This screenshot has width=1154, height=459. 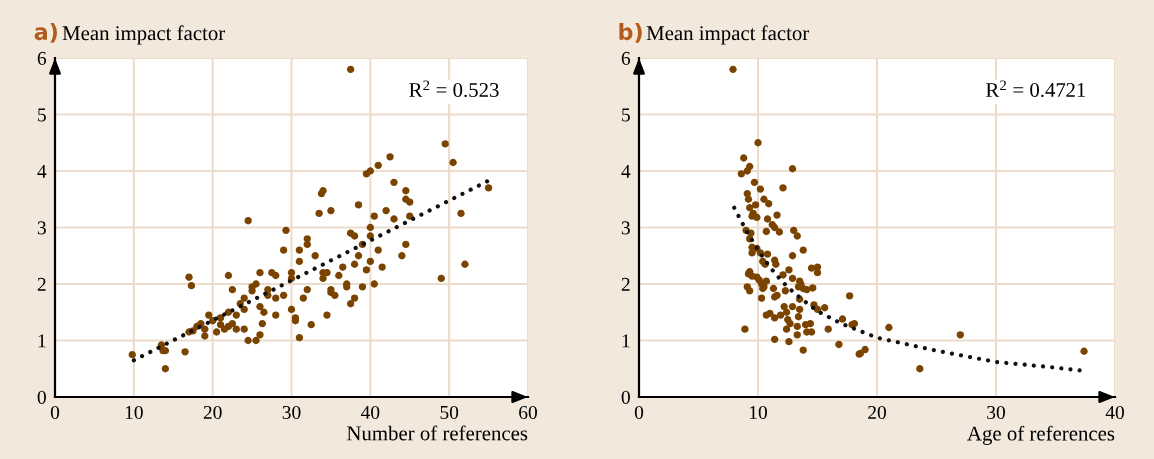 What do you see at coordinates (454, 89) in the screenshot?
I see `annotation: R$^{2}$ = 0.523` at bounding box center [454, 89].